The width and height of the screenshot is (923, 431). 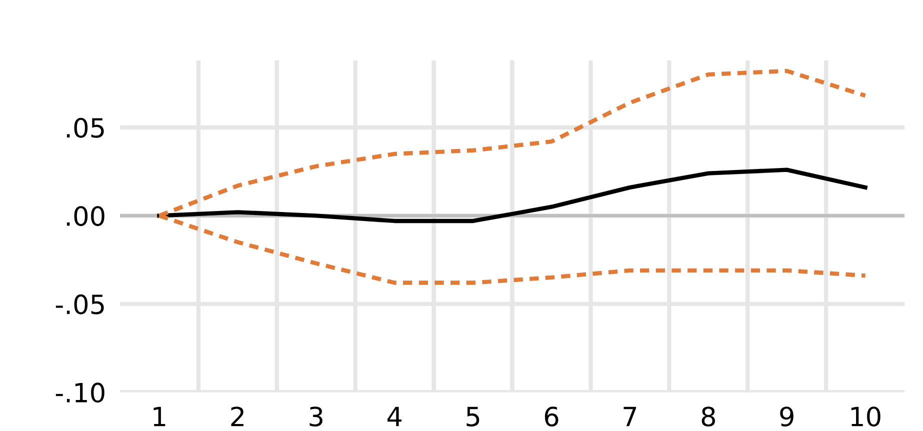 What do you see at coordinates (865, 416) in the screenshot?
I see `x-tick-label: 10` at bounding box center [865, 416].